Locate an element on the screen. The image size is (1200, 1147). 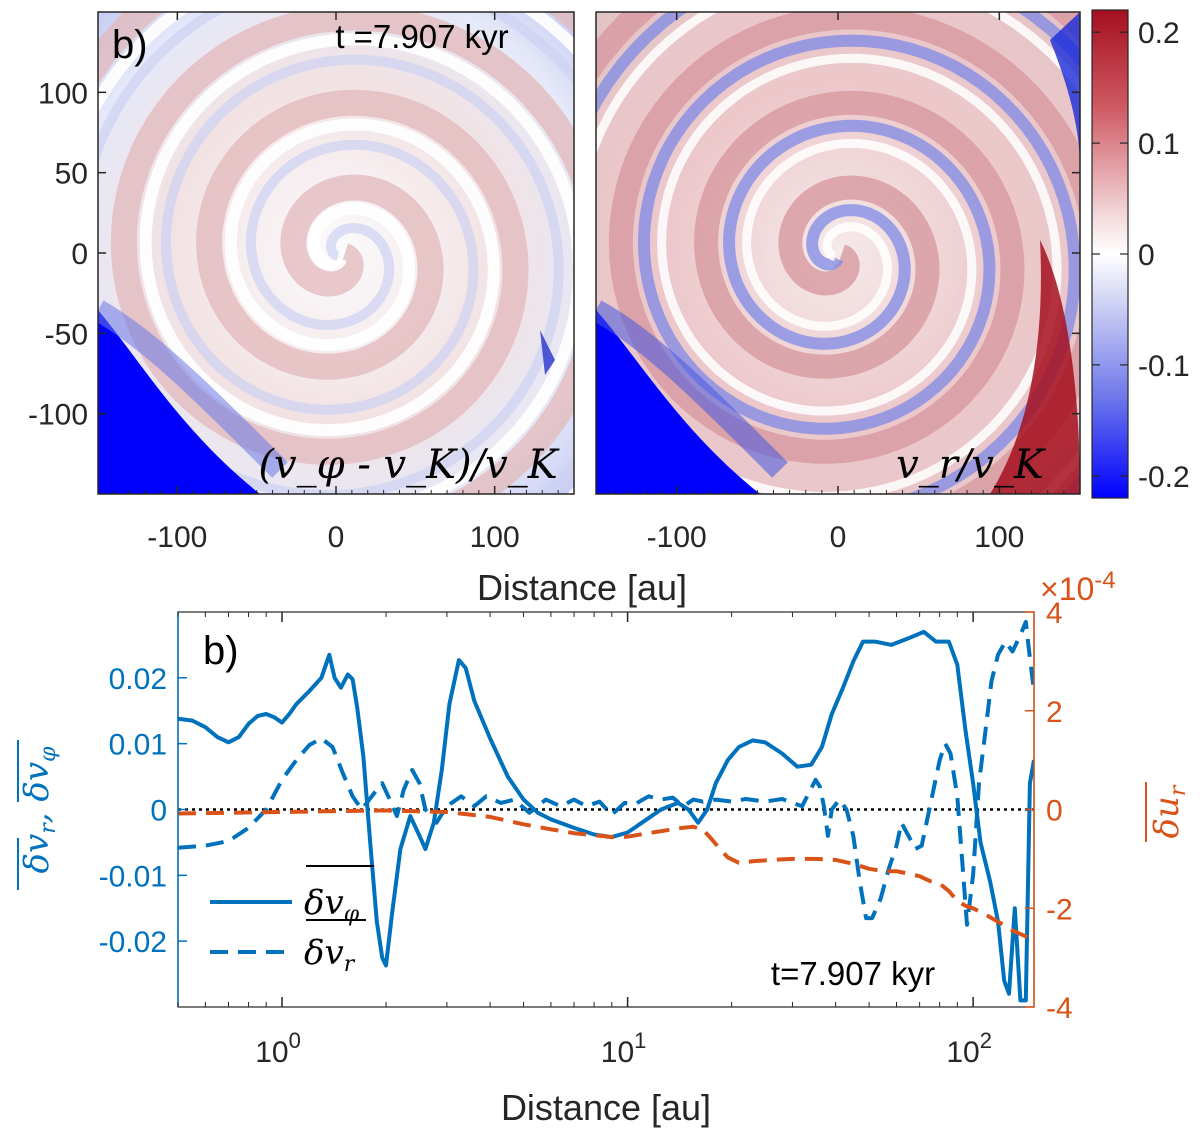
left-ytick-label: 0 is located at coordinates (158, 811).